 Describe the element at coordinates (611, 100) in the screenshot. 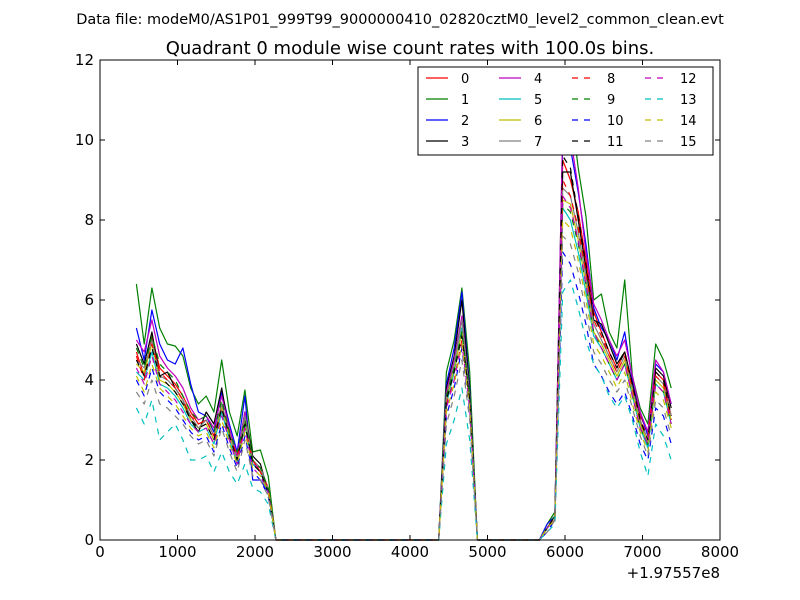

I see `legend-label-9: 9` at that location.